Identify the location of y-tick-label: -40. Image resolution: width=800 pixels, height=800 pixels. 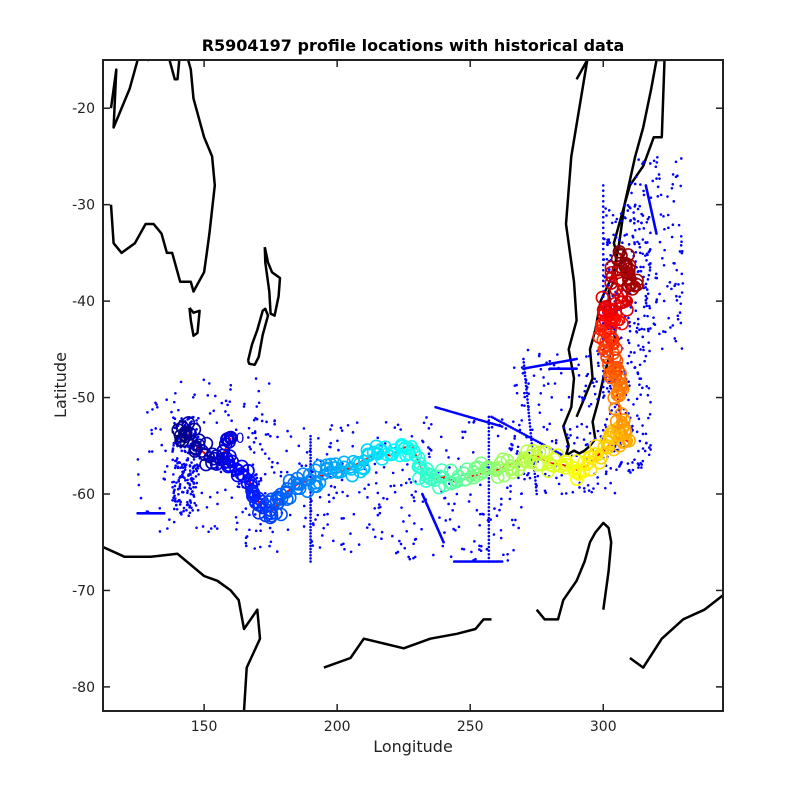
(83, 302).